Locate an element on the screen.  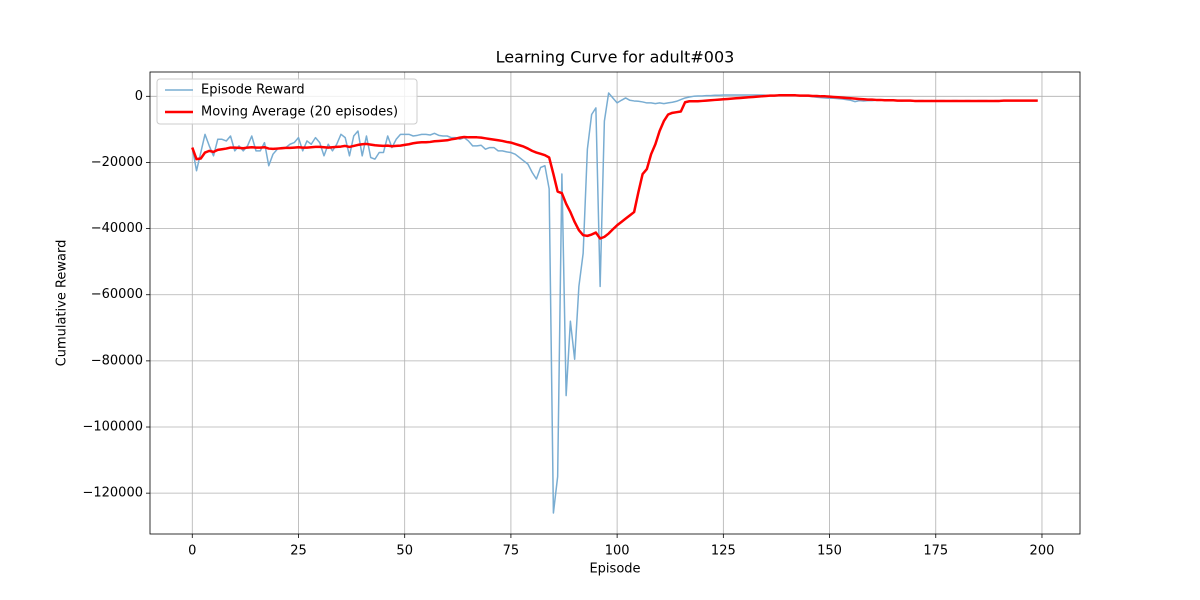
x-tick-label: 50 is located at coordinates (404, 551).